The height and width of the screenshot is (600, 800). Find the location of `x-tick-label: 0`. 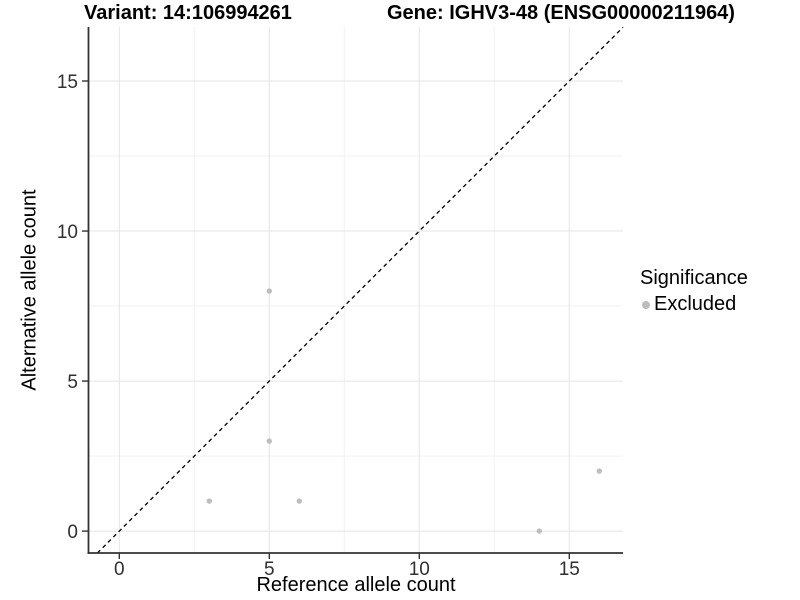

x-tick-label: 0 is located at coordinates (119, 569).